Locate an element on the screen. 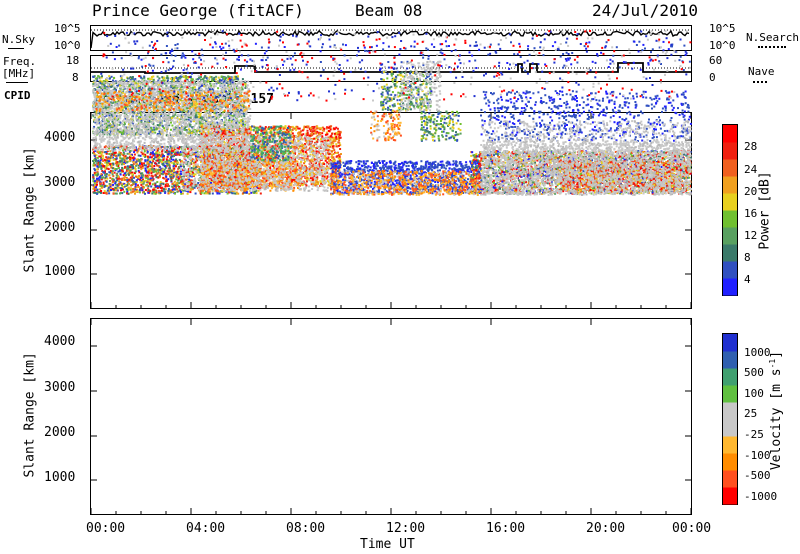 The image size is (800, 554). nsky-legend-line is located at coordinates (16, 48).